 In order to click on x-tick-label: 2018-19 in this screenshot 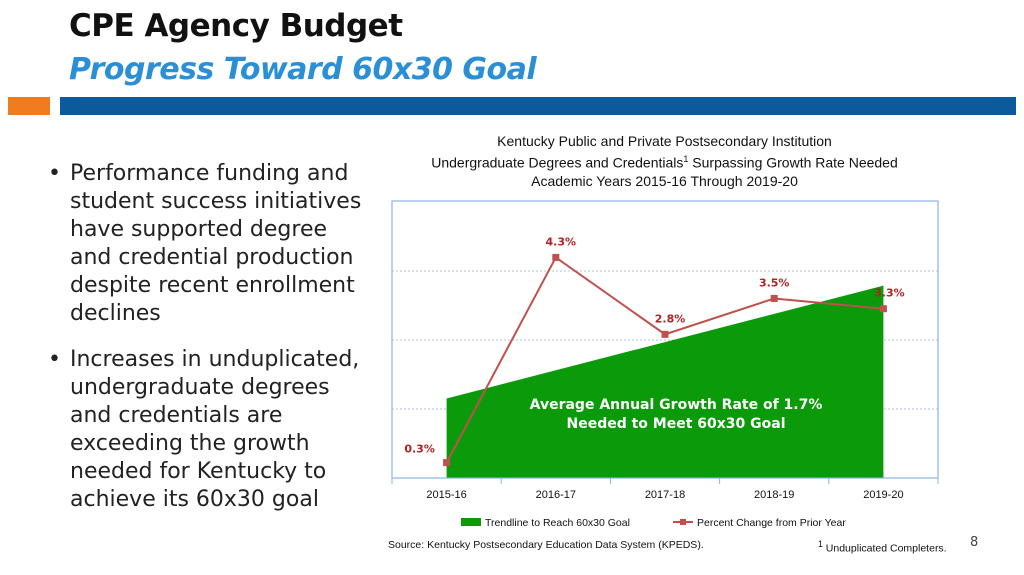, I will do `click(774, 495)`.